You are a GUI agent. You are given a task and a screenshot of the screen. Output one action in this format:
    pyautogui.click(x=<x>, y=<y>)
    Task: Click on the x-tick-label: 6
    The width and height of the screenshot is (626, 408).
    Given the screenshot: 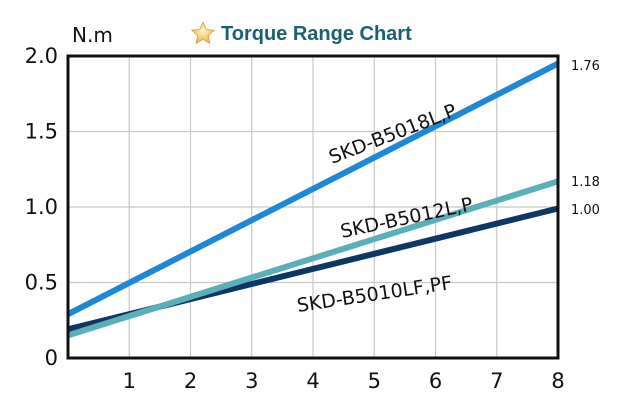 What is the action you would take?
    pyautogui.click(x=435, y=381)
    